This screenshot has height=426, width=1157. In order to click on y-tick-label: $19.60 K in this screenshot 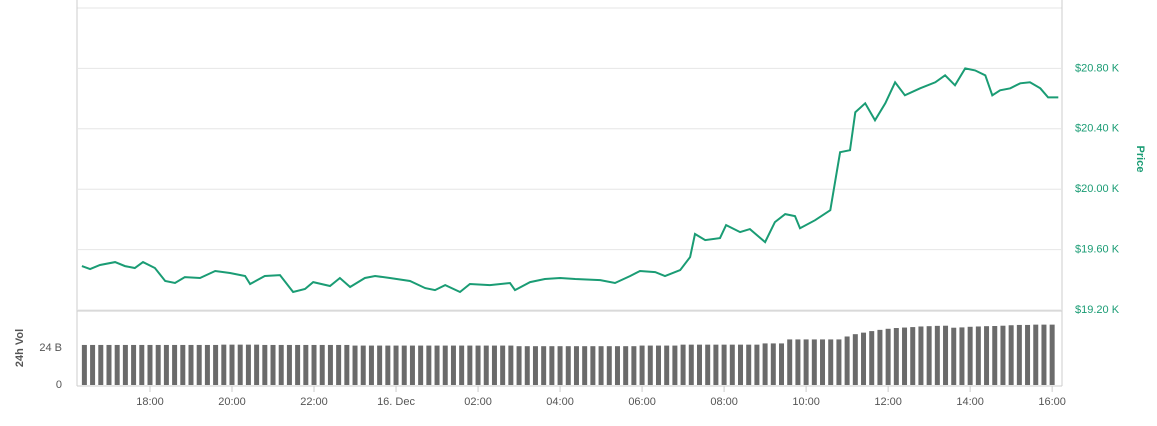, I will do `click(1097, 250)`.